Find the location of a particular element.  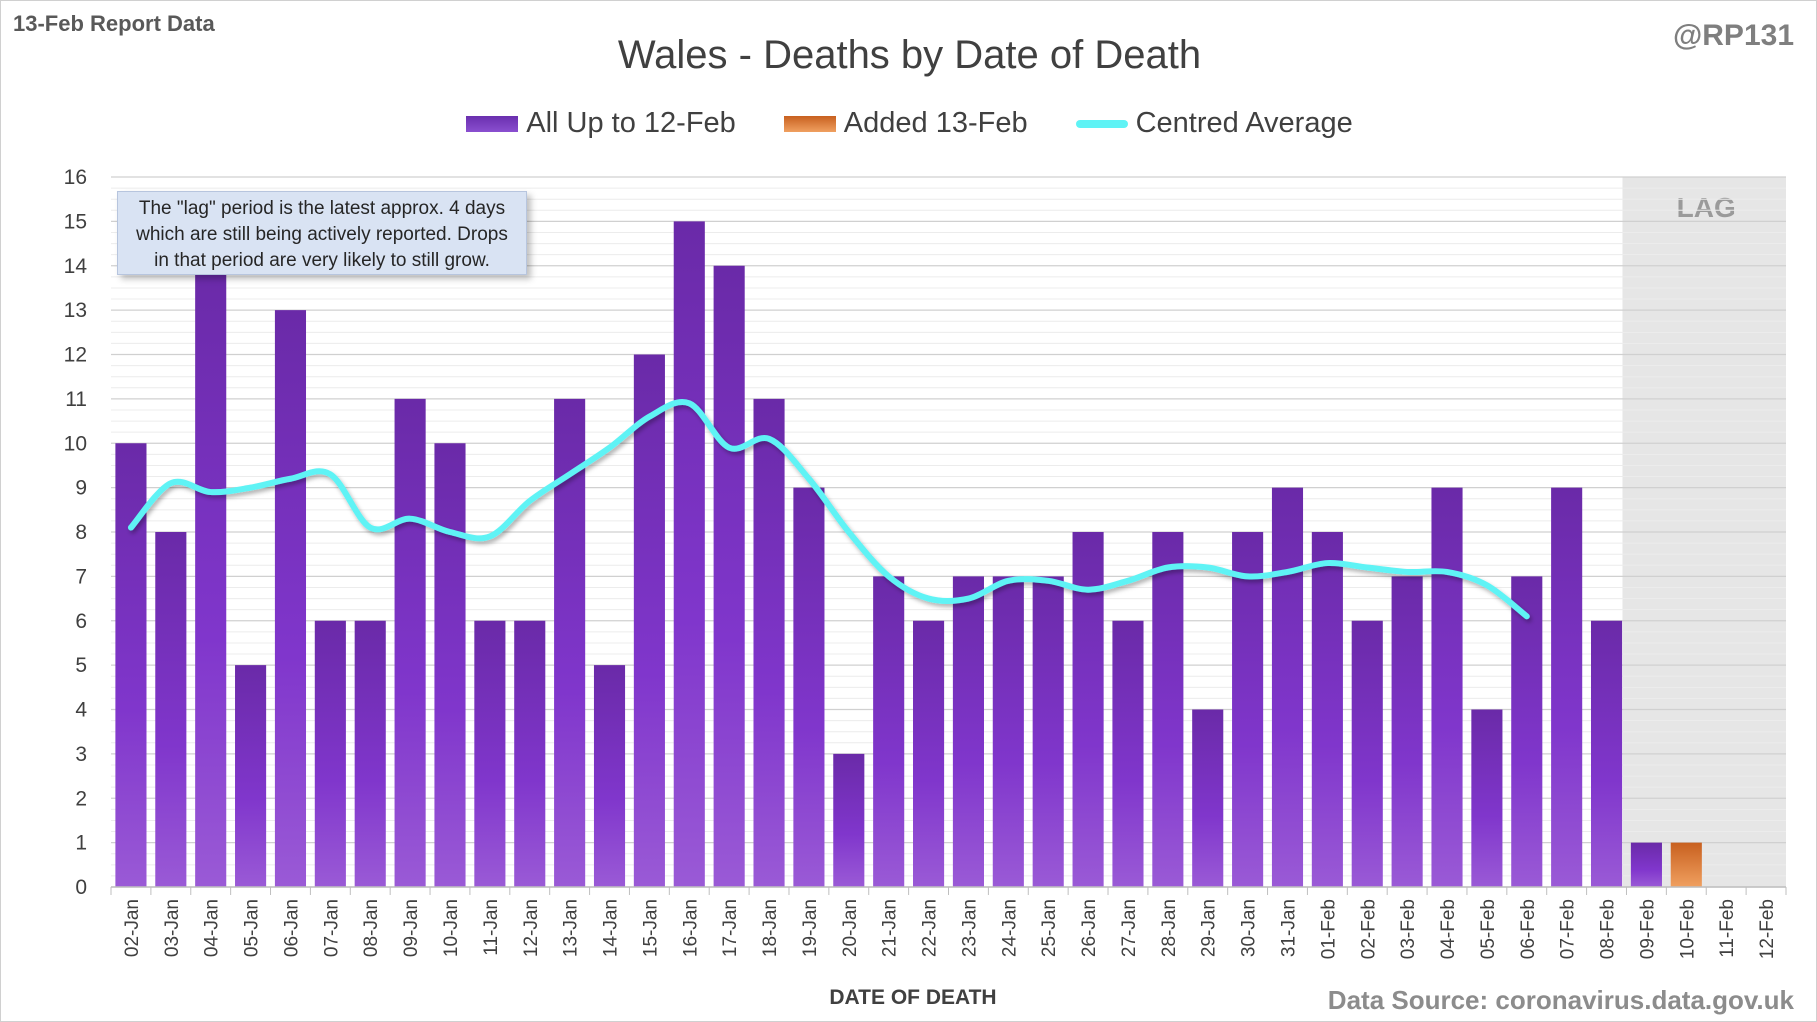

y-tick-label: 14 is located at coordinates (76, 266).